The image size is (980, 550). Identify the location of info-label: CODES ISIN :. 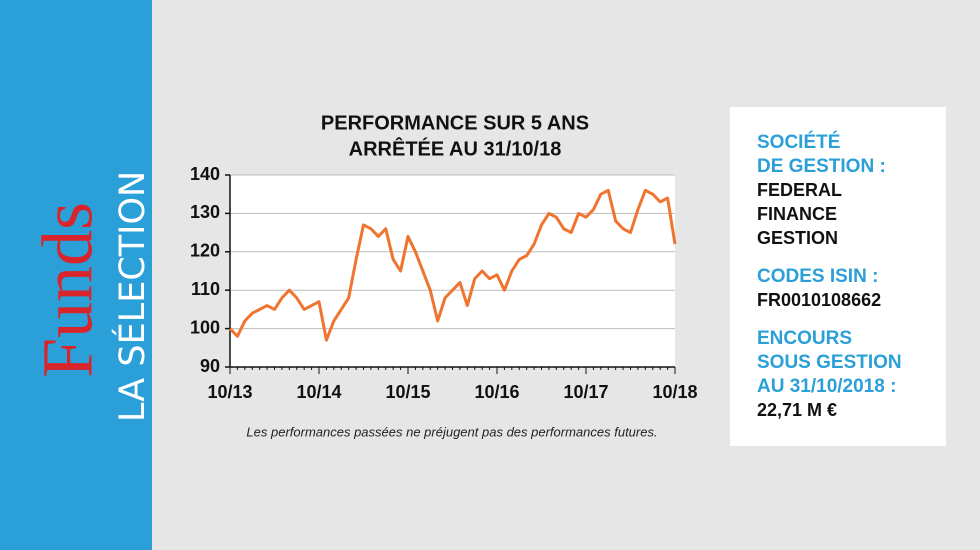
(817, 276).